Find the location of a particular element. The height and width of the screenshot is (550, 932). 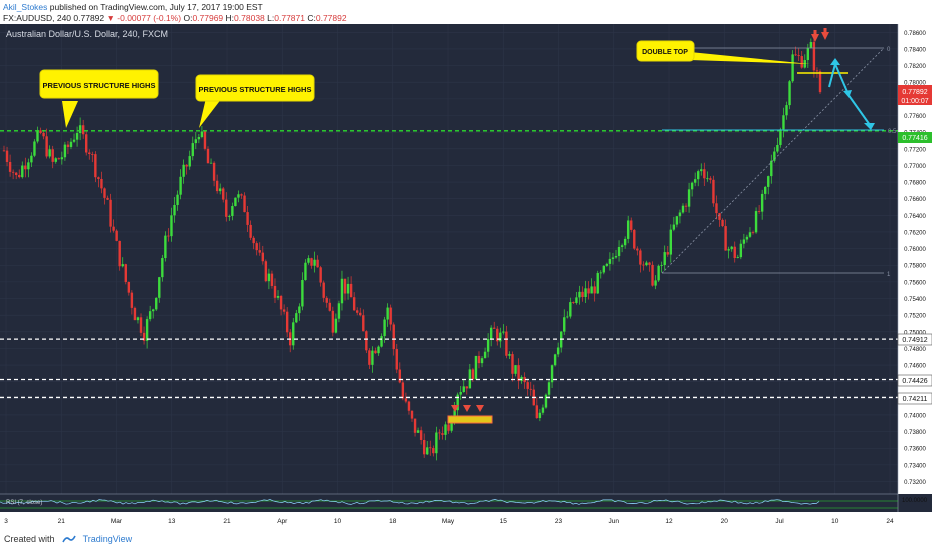

time-tick-label: Apr is located at coordinates (282, 521).